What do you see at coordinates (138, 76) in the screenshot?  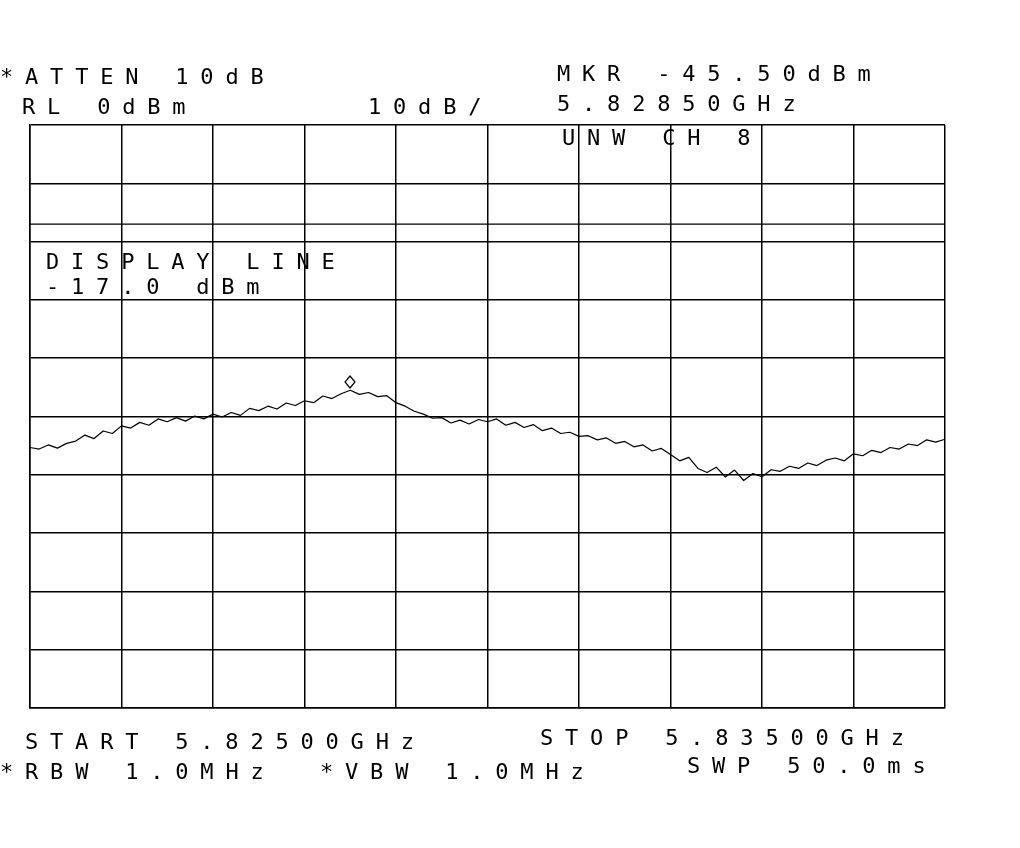 I see `text: *ATTEN 10dB` at bounding box center [138, 76].